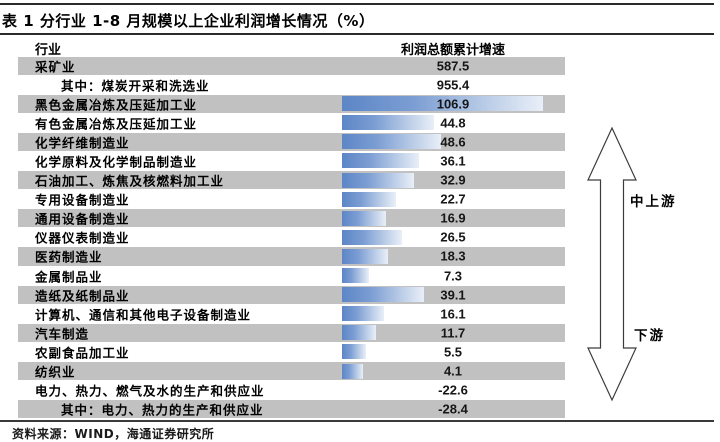  Describe the element at coordinates (48, 50) in the screenshot. I see `column-header-industry: 行业` at that location.